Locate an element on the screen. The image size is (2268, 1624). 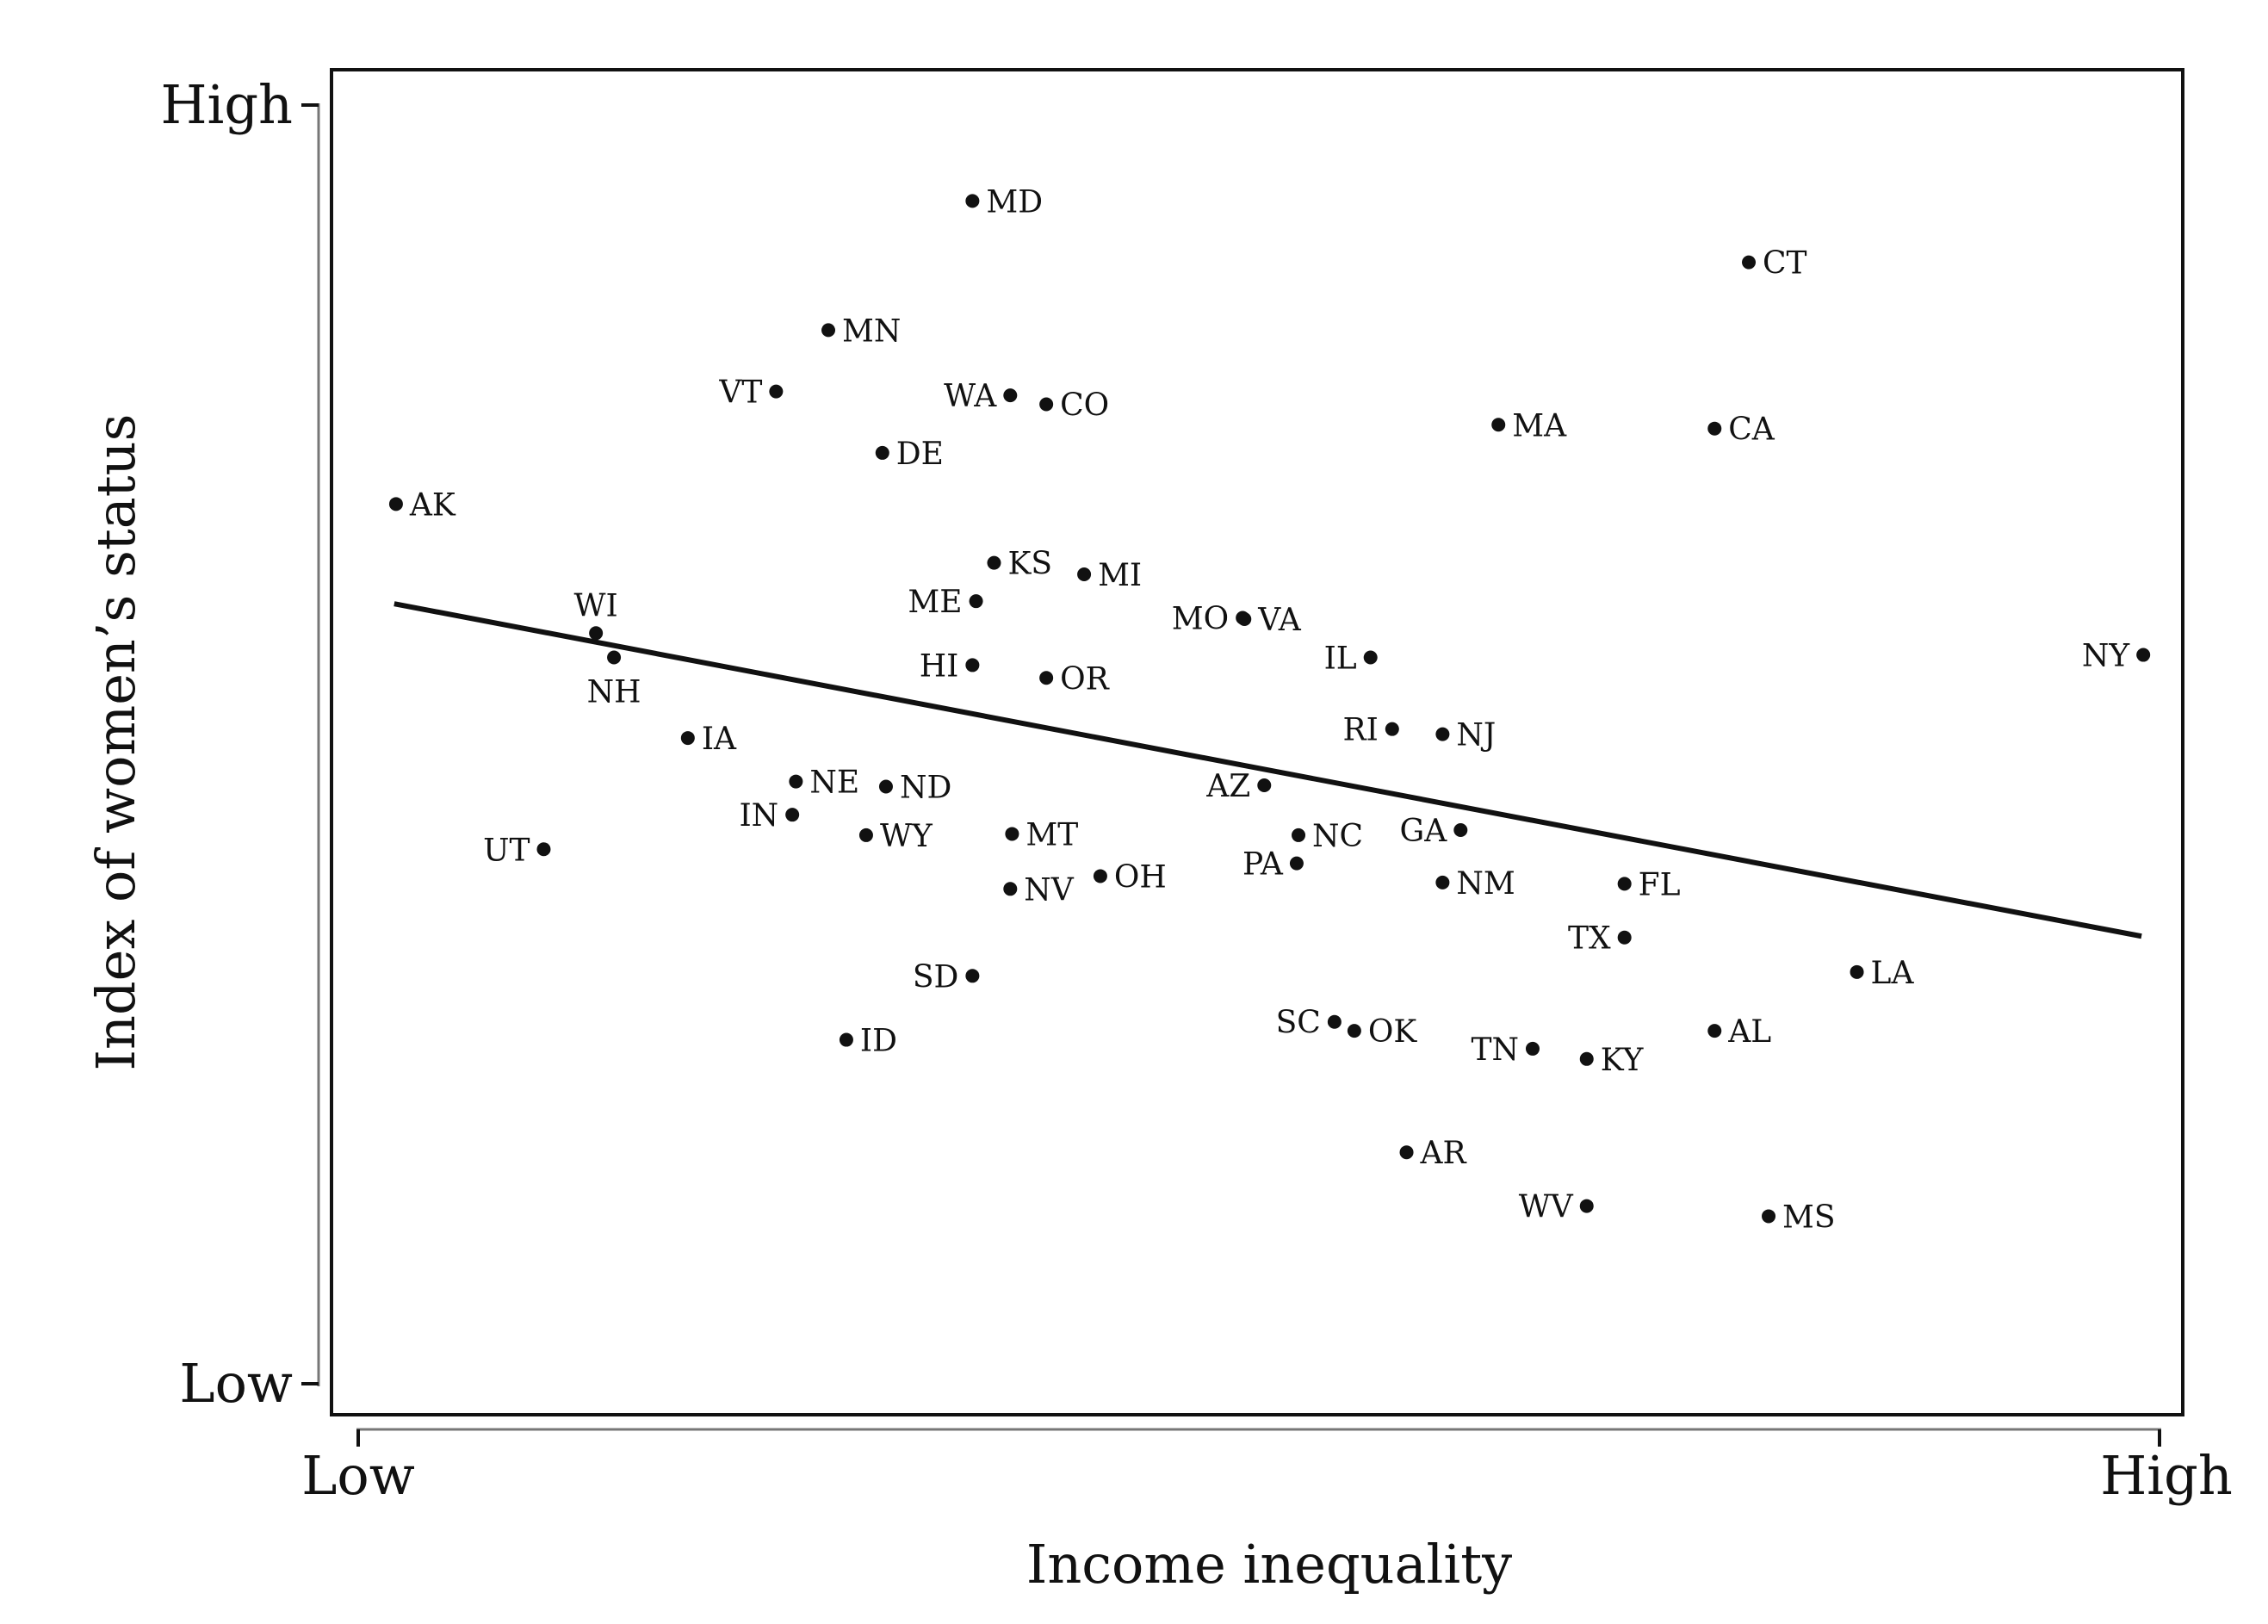
point-label: AZ is located at coordinates (1227, 787).